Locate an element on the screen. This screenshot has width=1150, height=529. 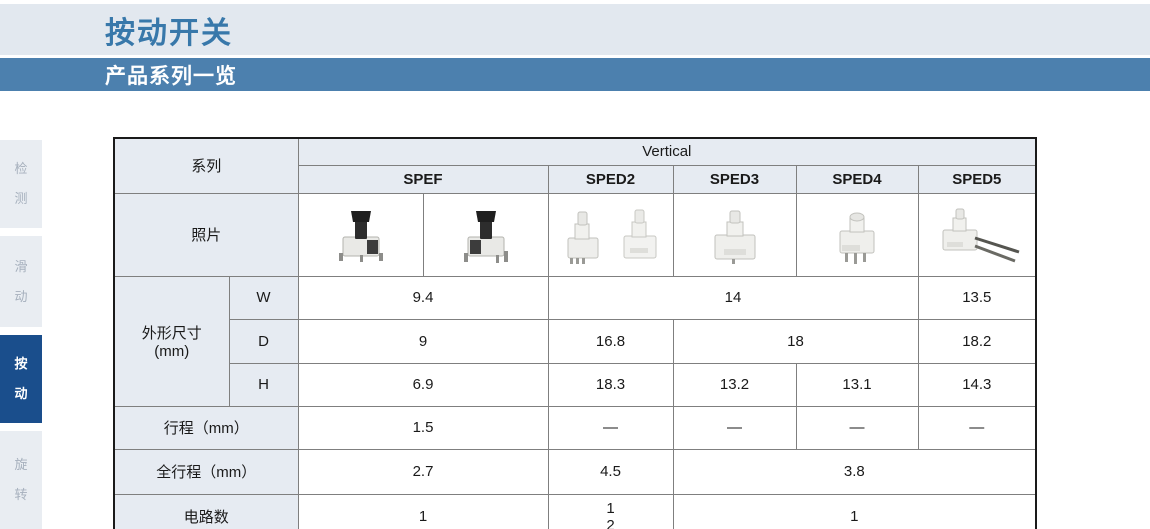
circuits-sped2-option2: 2 is located at coordinates (610, 522).